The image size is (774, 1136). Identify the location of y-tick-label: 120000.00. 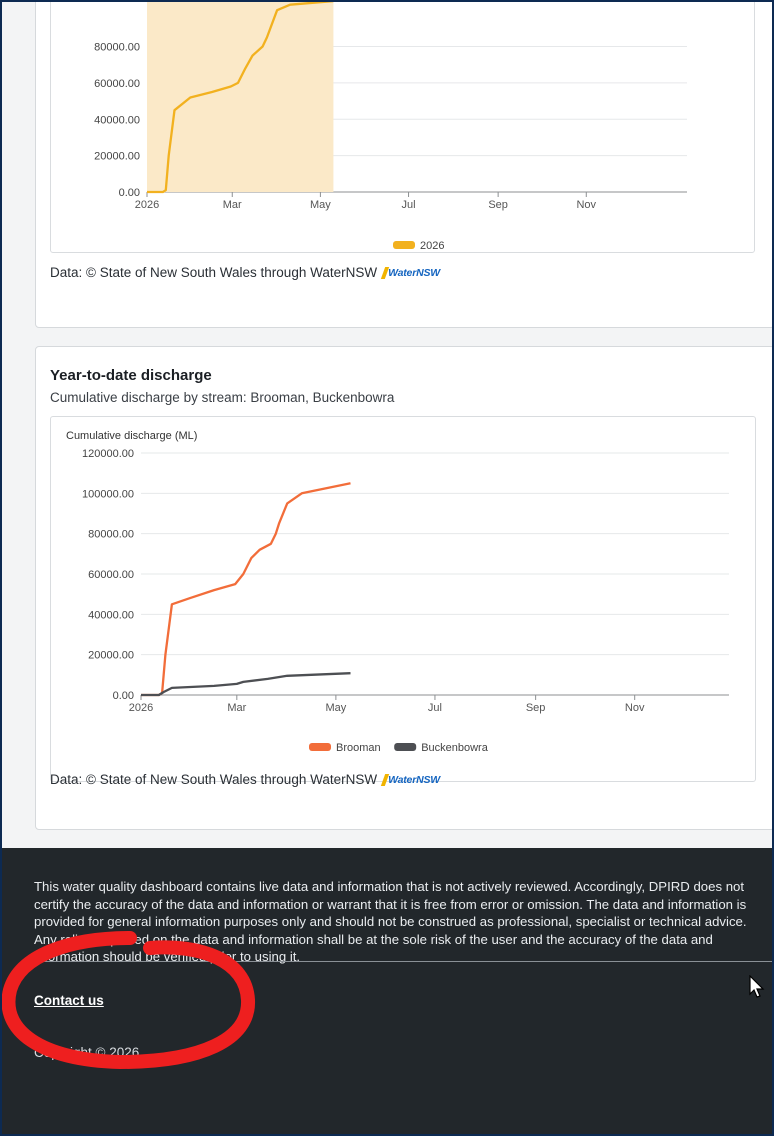
(108, 454).